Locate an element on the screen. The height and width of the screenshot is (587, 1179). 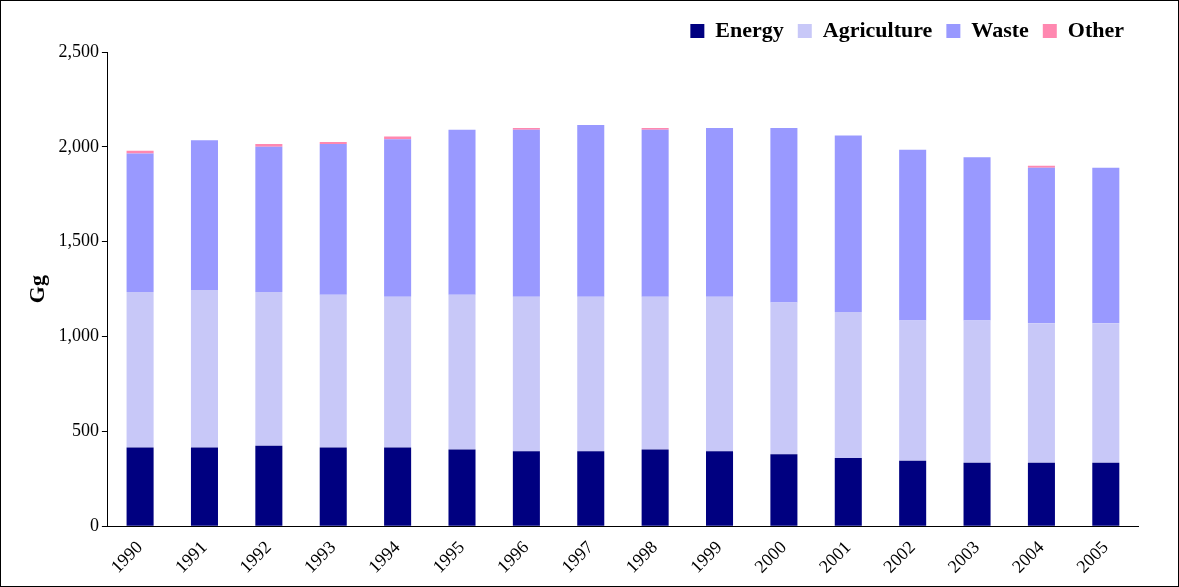
y-axis-title: Gg is located at coordinates (36, 289).